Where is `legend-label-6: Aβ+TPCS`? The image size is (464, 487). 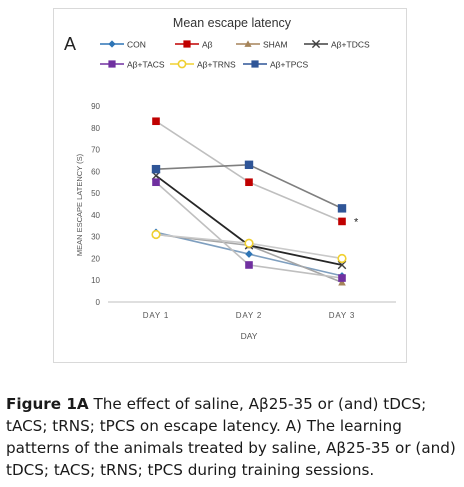 legend-label-6: Aβ+TPCS is located at coordinates (289, 65).